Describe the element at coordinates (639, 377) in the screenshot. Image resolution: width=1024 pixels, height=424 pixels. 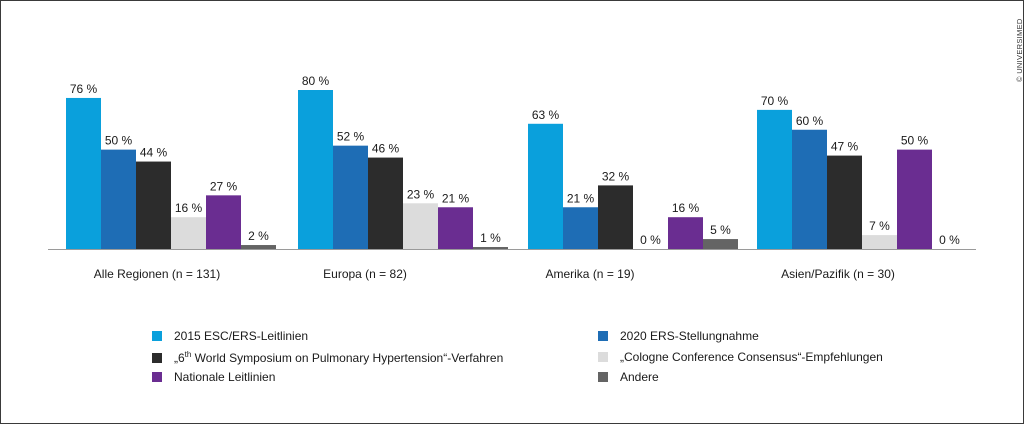
I see `legend-label: Andere` at that location.